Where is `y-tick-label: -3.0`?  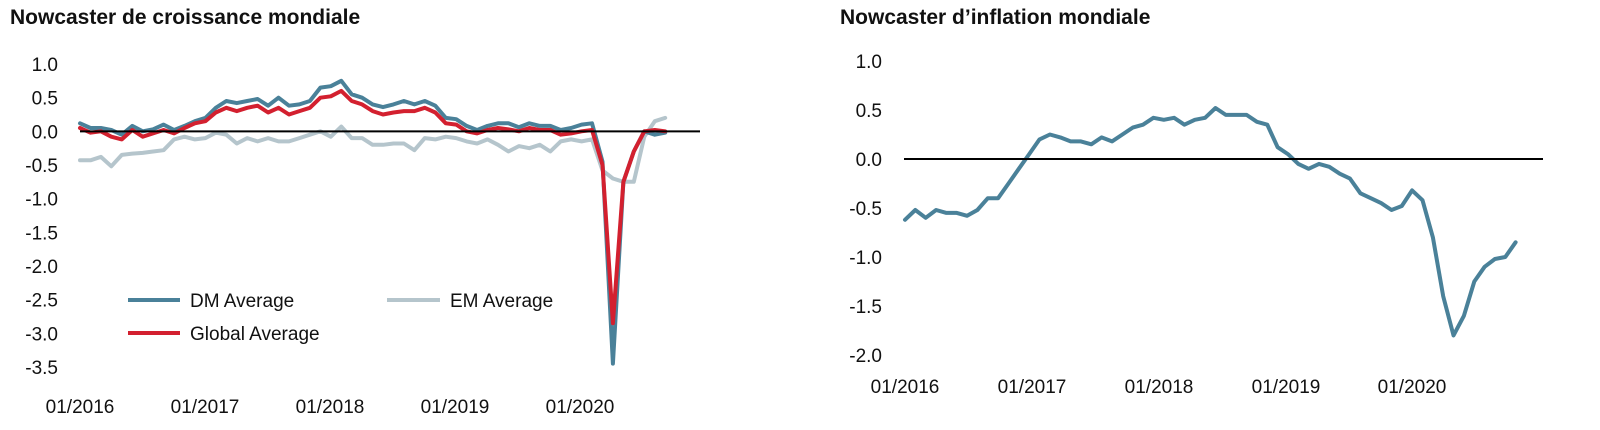
y-tick-label: -3.0 is located at coordinates (41, 334).